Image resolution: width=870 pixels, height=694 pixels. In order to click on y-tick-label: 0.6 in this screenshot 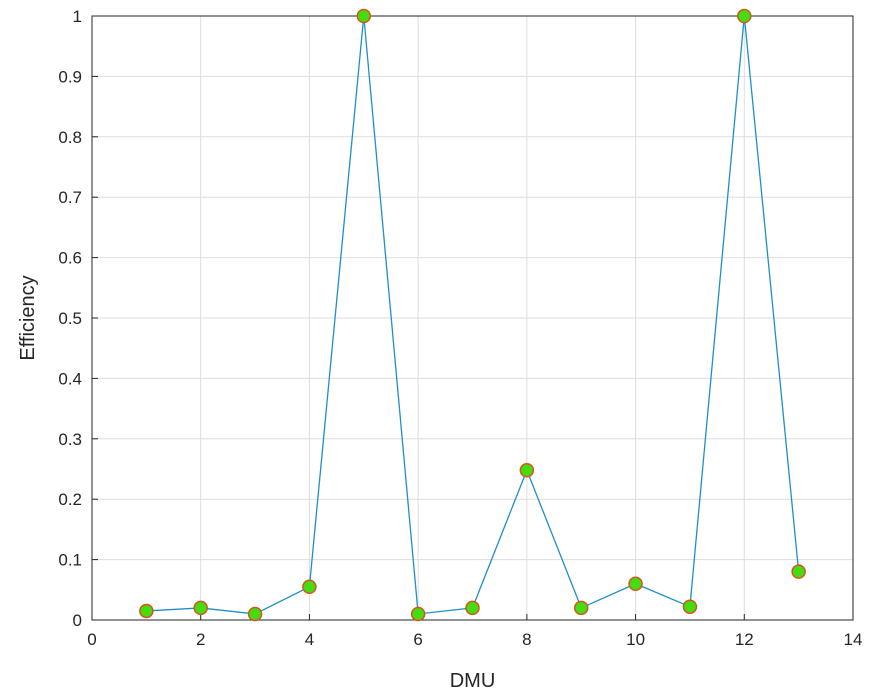, I will do `click(70, 258)`.